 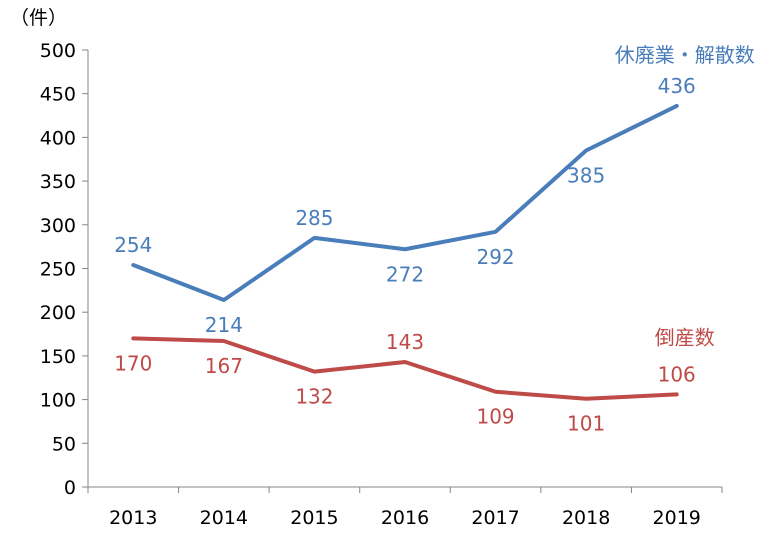 I want to click on data-label: 132, so click(x=314, y=397).